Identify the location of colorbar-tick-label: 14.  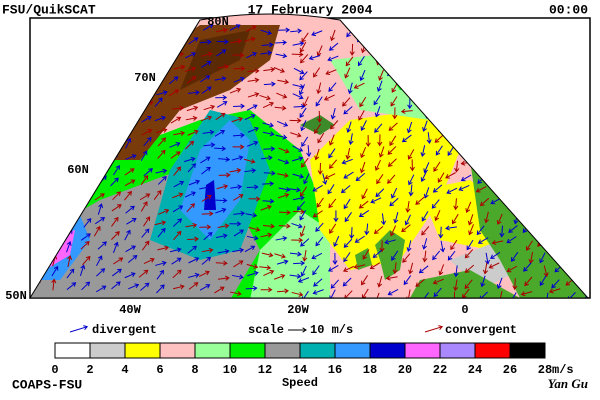
(300, 370).